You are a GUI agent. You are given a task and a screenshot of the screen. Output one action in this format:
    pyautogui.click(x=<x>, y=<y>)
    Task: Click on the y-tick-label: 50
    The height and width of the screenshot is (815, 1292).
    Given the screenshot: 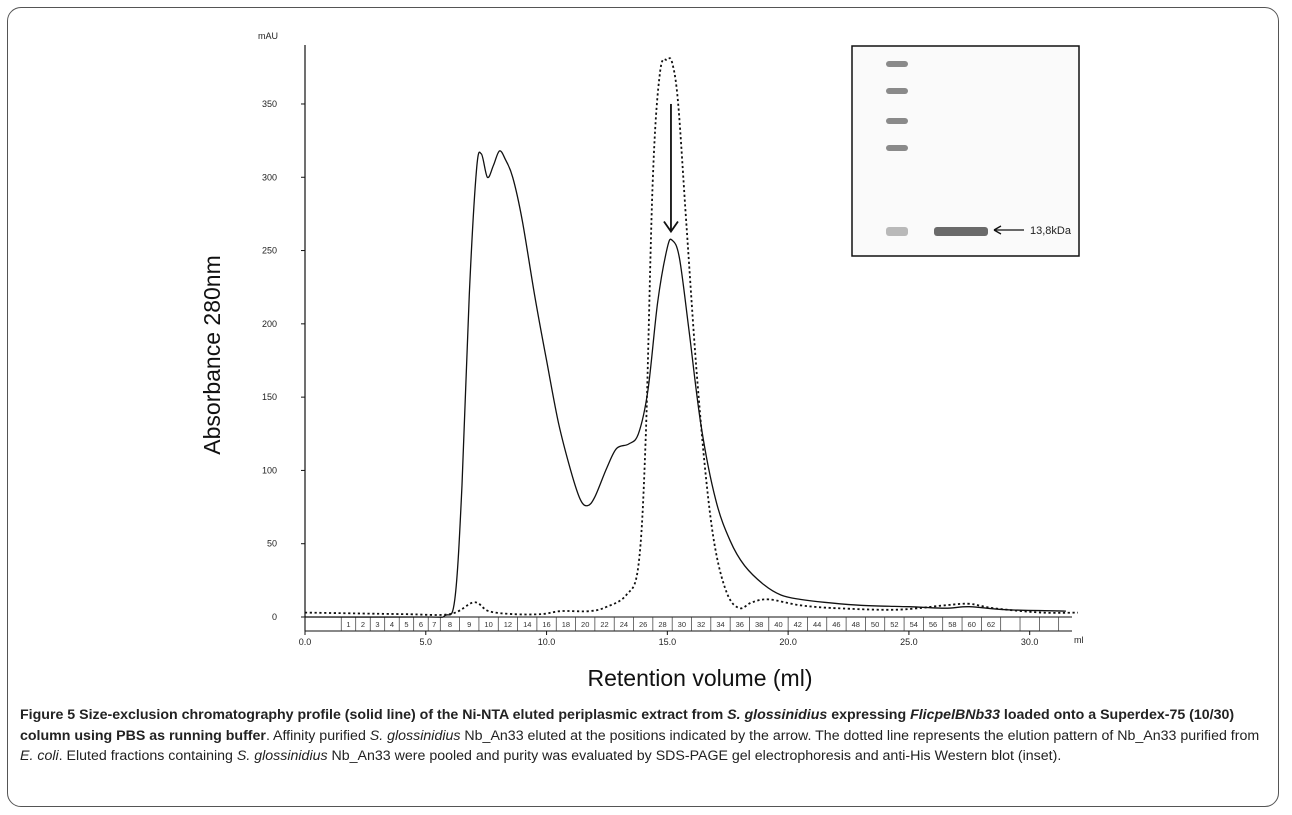 What is the action you would take?
    pyautogui.click(x=272, y=544)
    